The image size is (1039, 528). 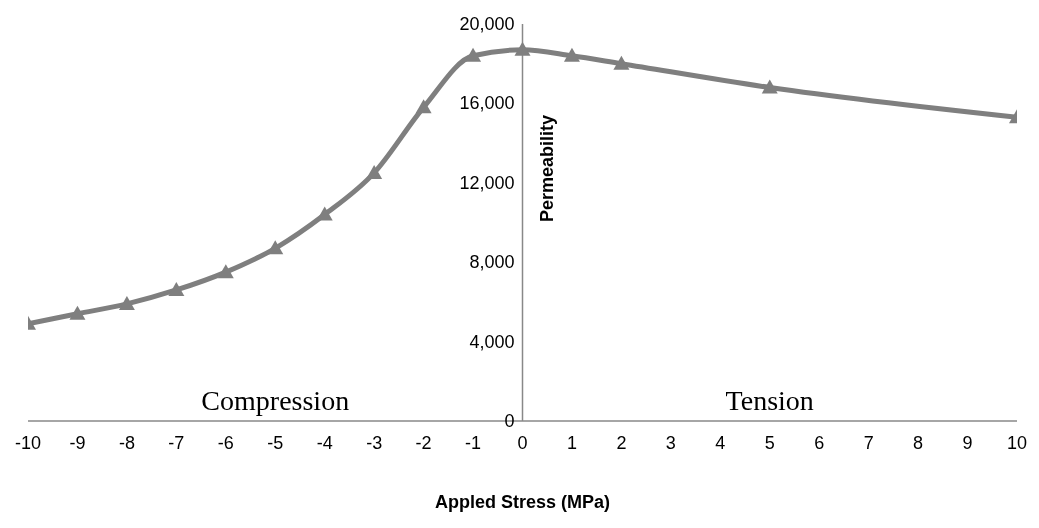 What do you see at coordinates (522, 502) in the screenshot?
I see `x-axis-title: Appled Stress (MPa)` at bounding box center [522, 502].